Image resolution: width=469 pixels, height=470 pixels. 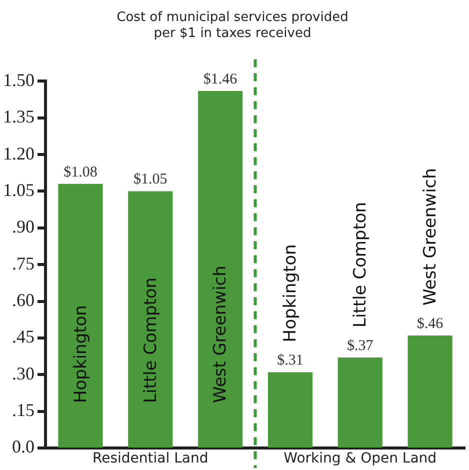 What do you see at coordinates (150, 458) in the screenshot?
I see `text: Residential Land` at bounding box center [150, 458].